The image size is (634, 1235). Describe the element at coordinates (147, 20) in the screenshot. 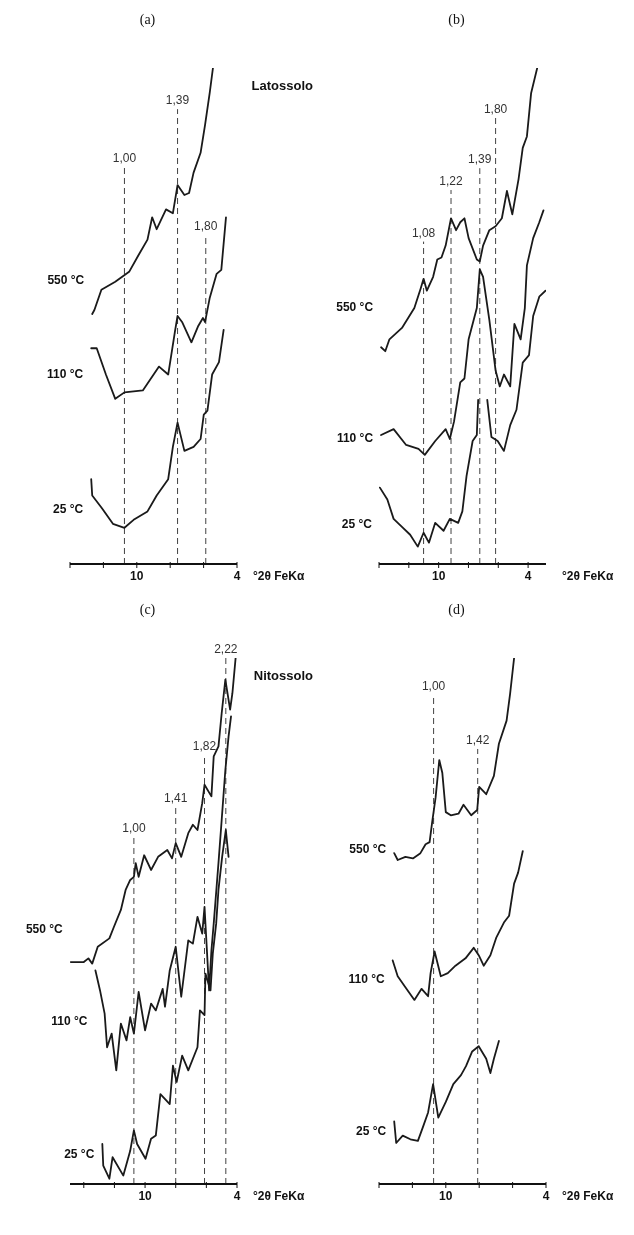

I see `chart-title: (a)` at that location.